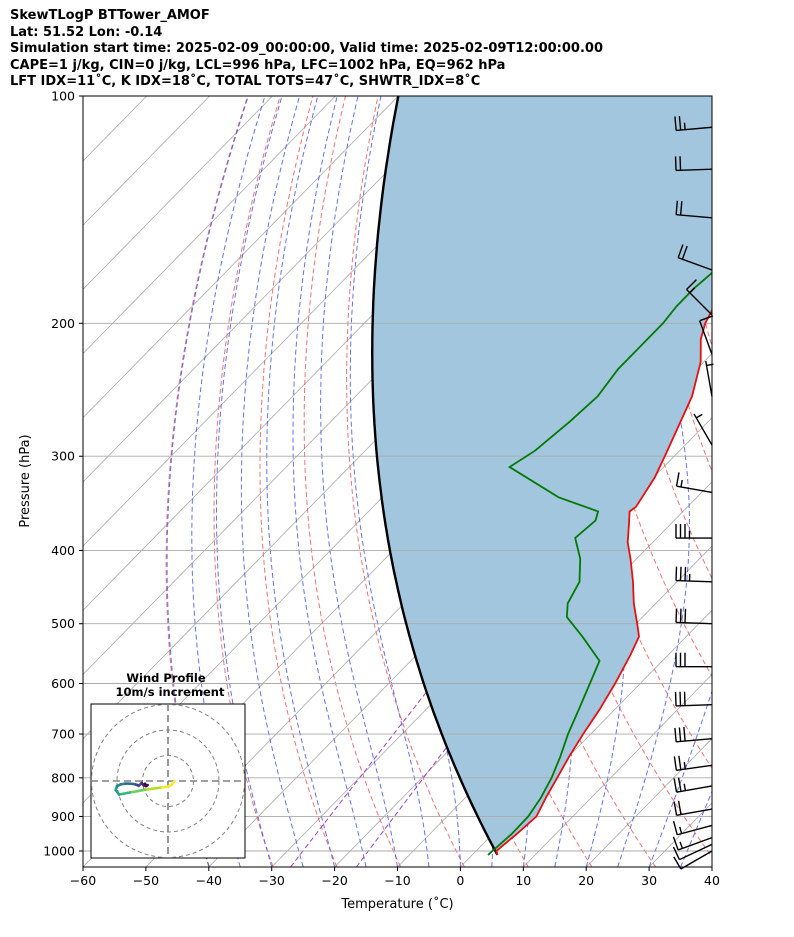 The image size is (794, 937). Describe the element at coordinates (63, 323) in the screenshot. I see `y-tick-label: 200` at that location.